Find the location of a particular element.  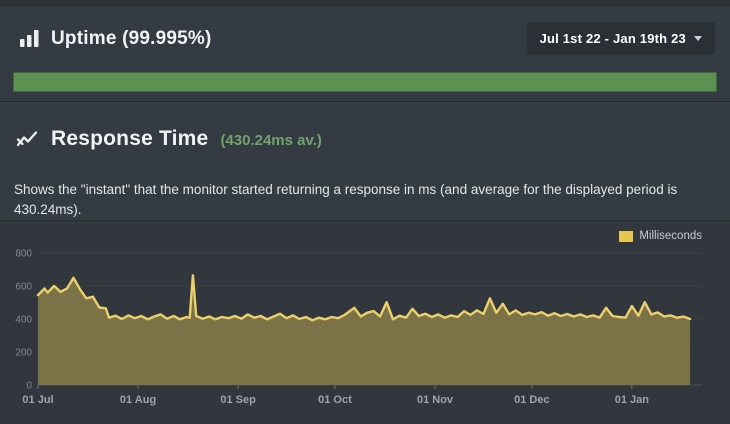

legend-label: Milliseconds is located at coordinates (670, 236).